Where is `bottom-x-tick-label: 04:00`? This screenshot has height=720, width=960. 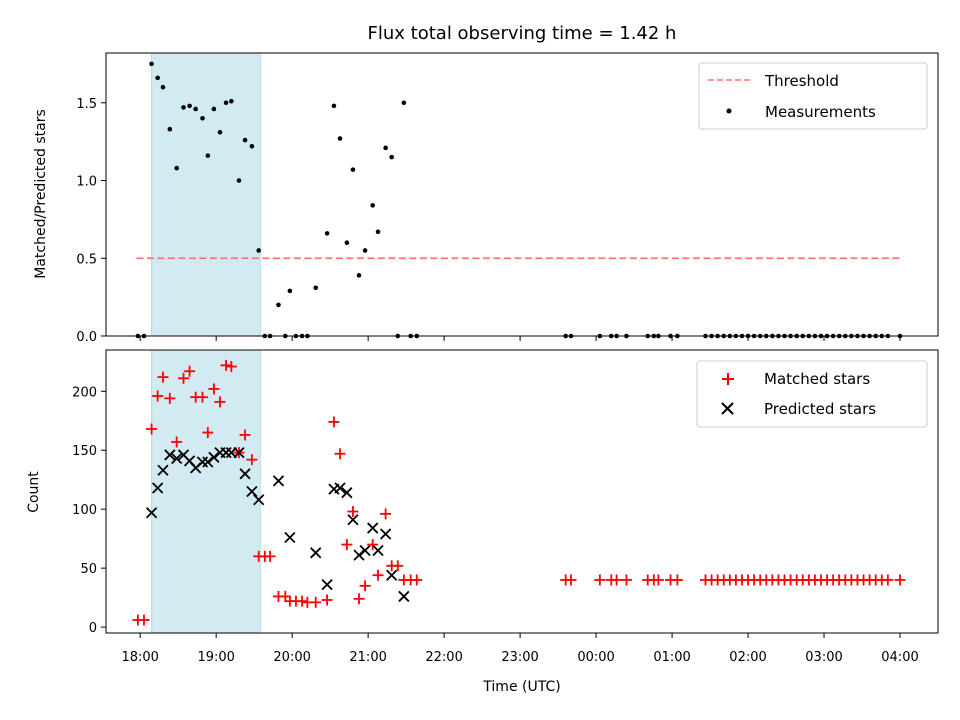 bottom-x-tick-label: 04:00 is located at coordinates (899, 657).